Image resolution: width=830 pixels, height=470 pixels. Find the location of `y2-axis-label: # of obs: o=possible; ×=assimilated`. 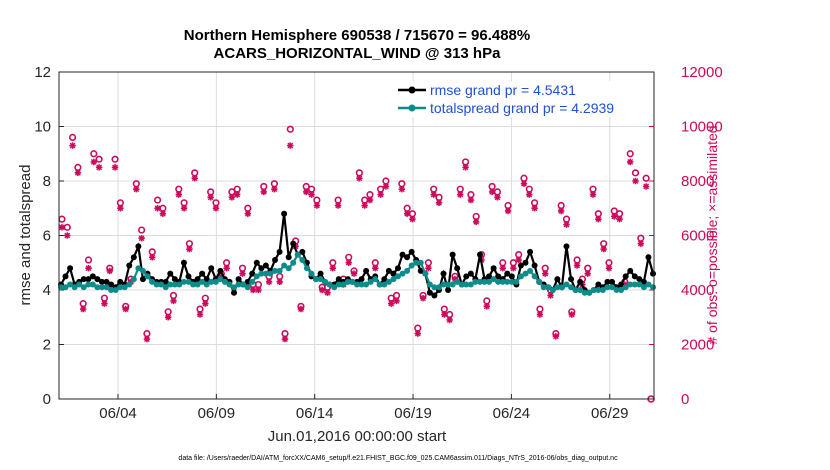

y2-axis-label: # of obs: o=possible; ×=assimilated is located at coordinates (712, 234).